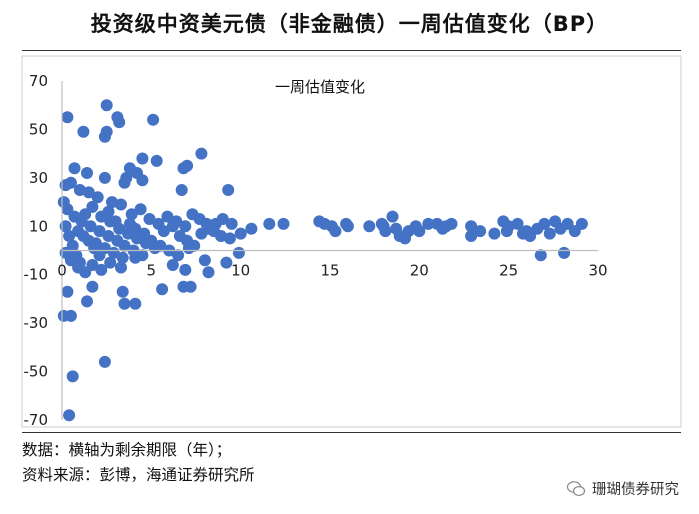 This screenshot has height=514, width=699. Describe the element at coordinates (36, 275) in the screenshot. I see `y-tick-label: -10` at that location.